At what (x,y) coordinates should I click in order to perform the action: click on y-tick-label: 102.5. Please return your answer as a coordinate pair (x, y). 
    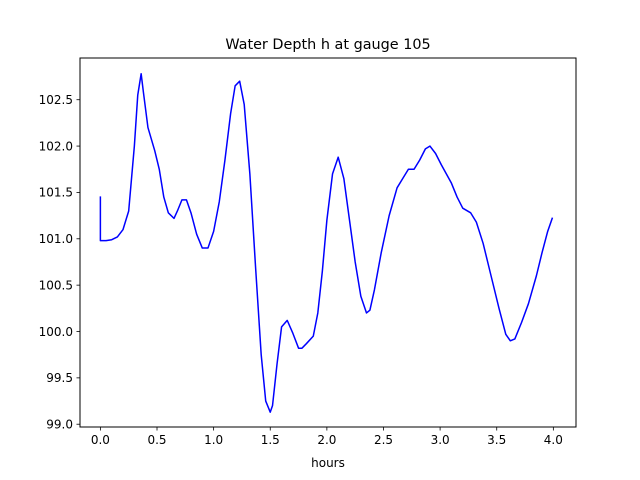
    Looking at the image, I should click on (56, 100).